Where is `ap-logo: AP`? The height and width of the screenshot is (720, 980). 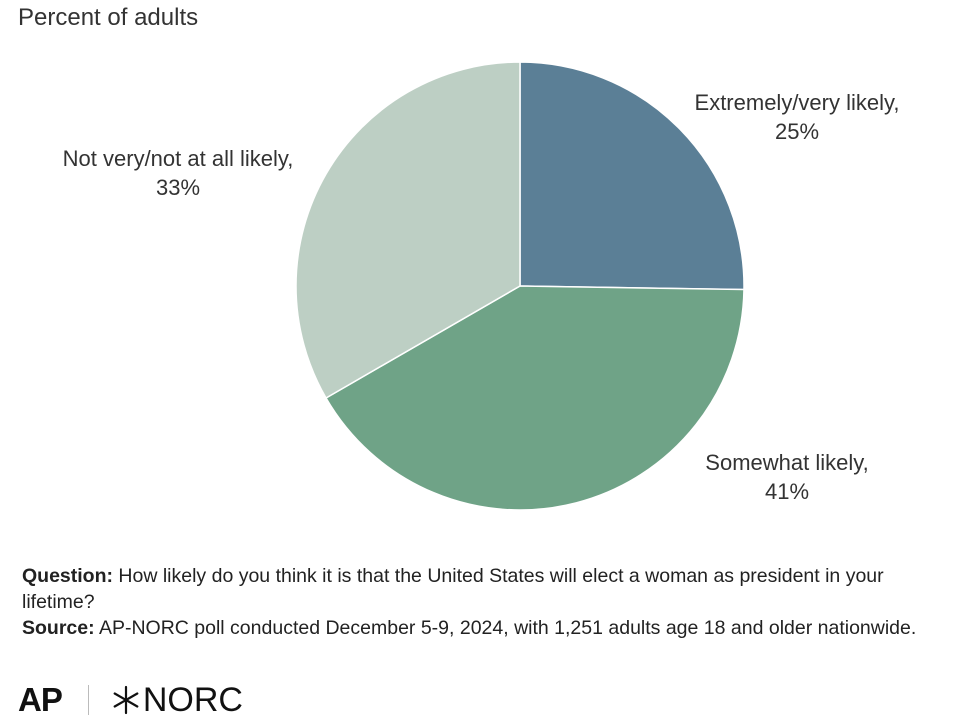
ap-logo: AP is located at coordinates (40, 699).